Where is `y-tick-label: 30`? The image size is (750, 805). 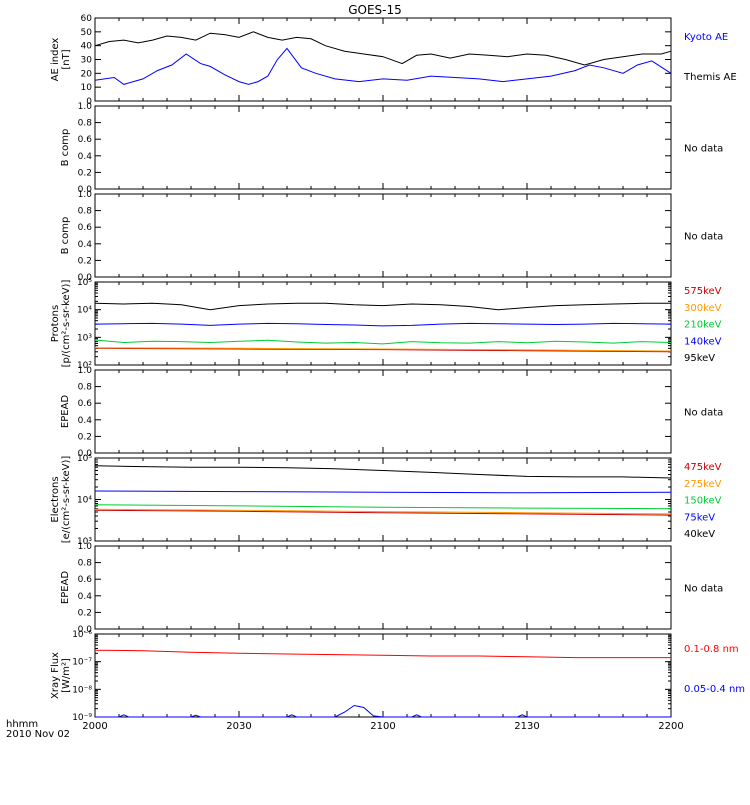 y-tick-label: 30 is located at coordinates (87, 61).